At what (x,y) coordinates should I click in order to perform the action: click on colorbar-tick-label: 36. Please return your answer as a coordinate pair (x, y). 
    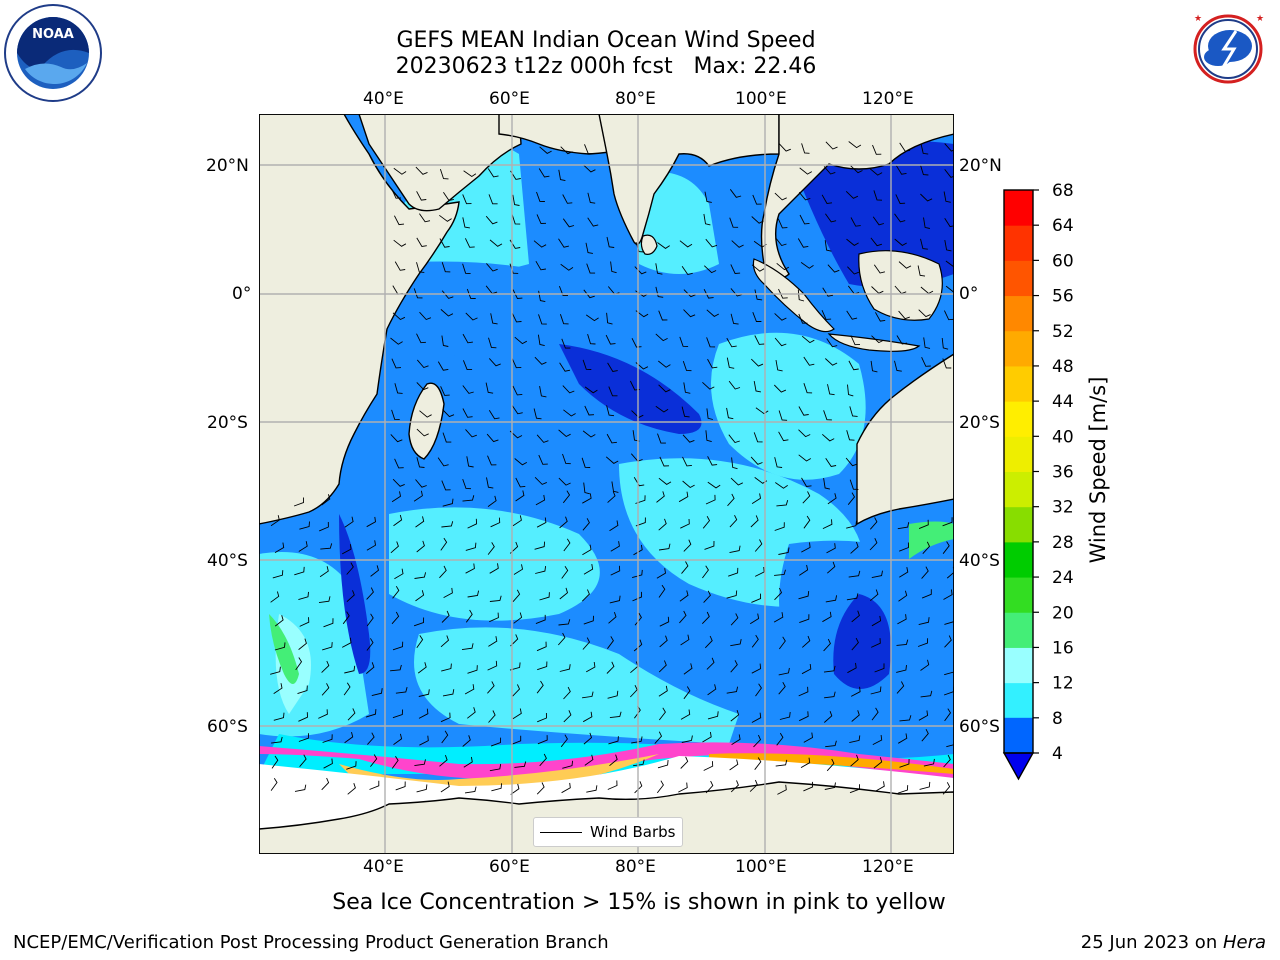
    Looking at the image, I should click on (1063, 473).